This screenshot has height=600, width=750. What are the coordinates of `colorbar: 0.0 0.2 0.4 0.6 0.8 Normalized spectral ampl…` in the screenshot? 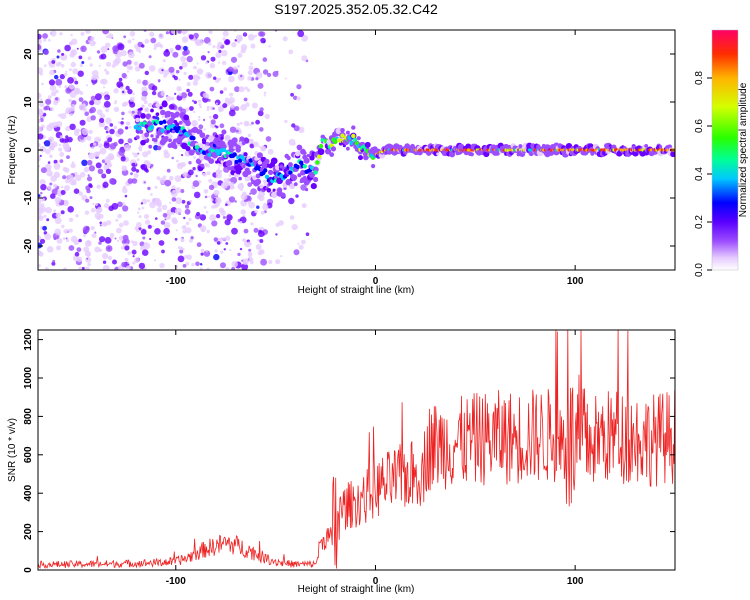 It's located at (721, 153).